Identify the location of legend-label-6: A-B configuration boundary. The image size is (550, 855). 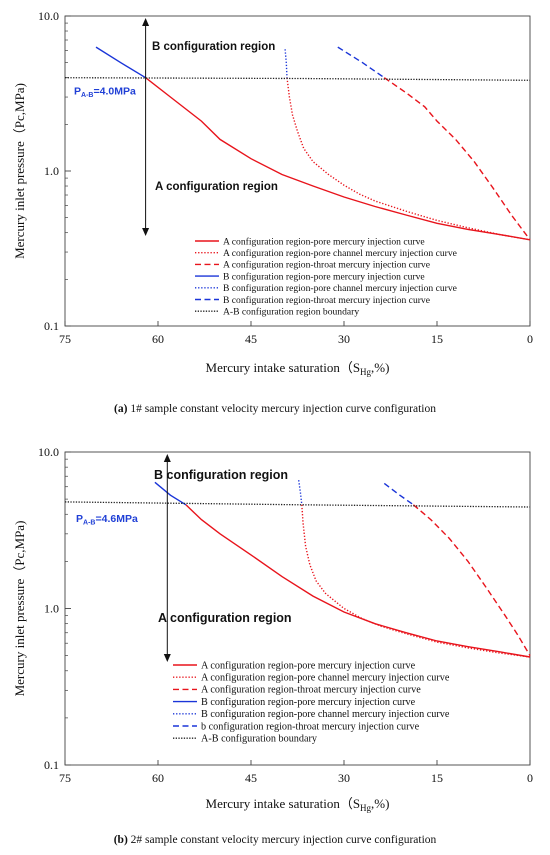
(259, 739).